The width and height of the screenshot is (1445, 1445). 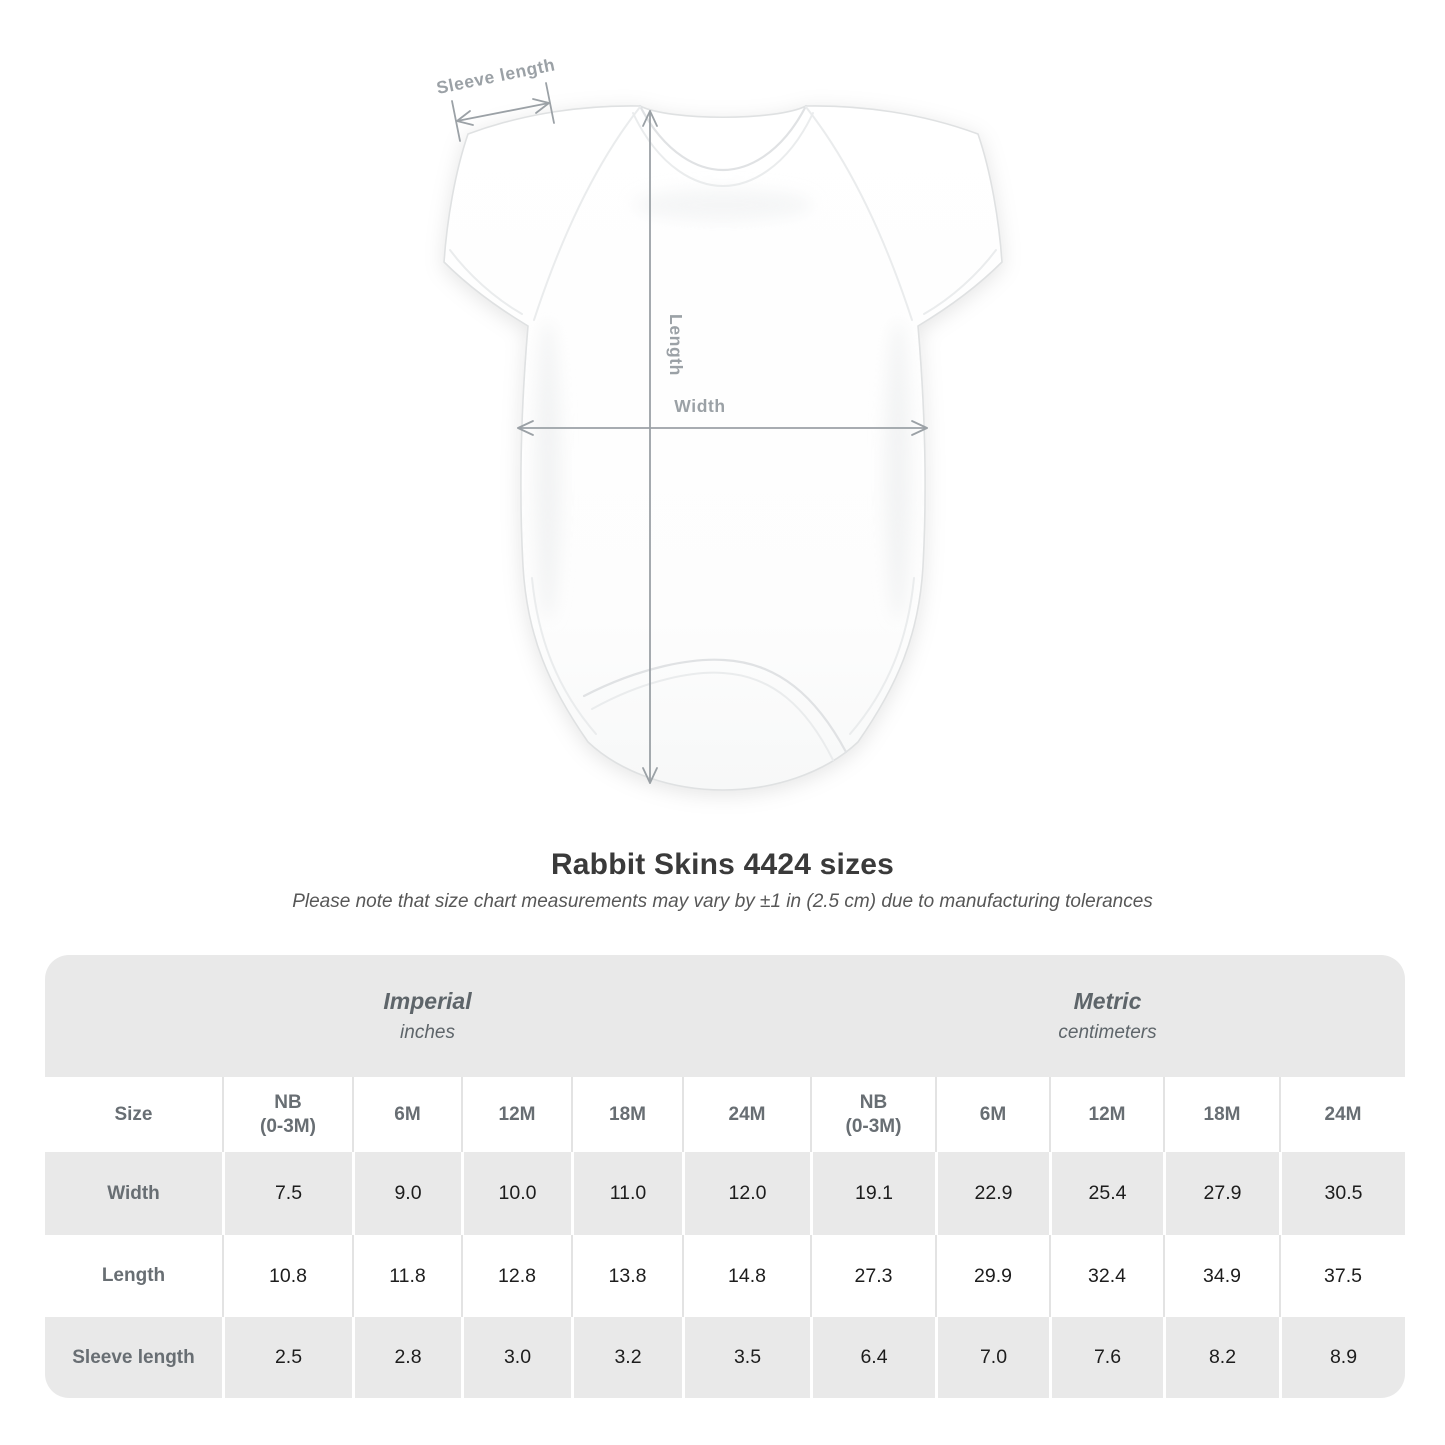 I want to click on size-col-24m-metric: 24M, so click(x=1342, y=1114).